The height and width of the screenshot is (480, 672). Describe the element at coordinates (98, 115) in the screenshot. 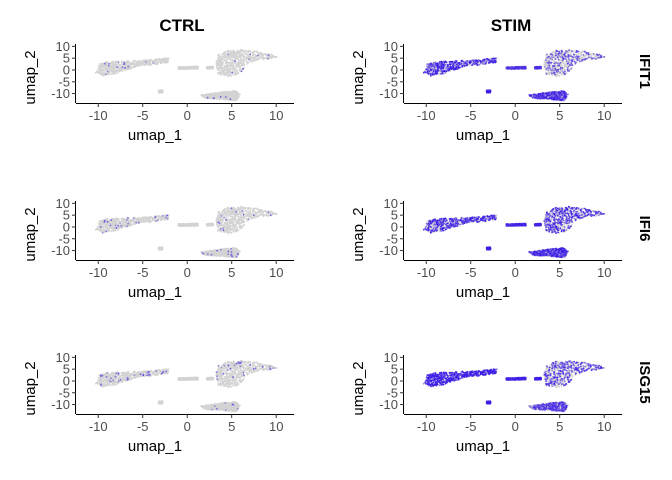

I see `x-tick-label: -10` at that location.